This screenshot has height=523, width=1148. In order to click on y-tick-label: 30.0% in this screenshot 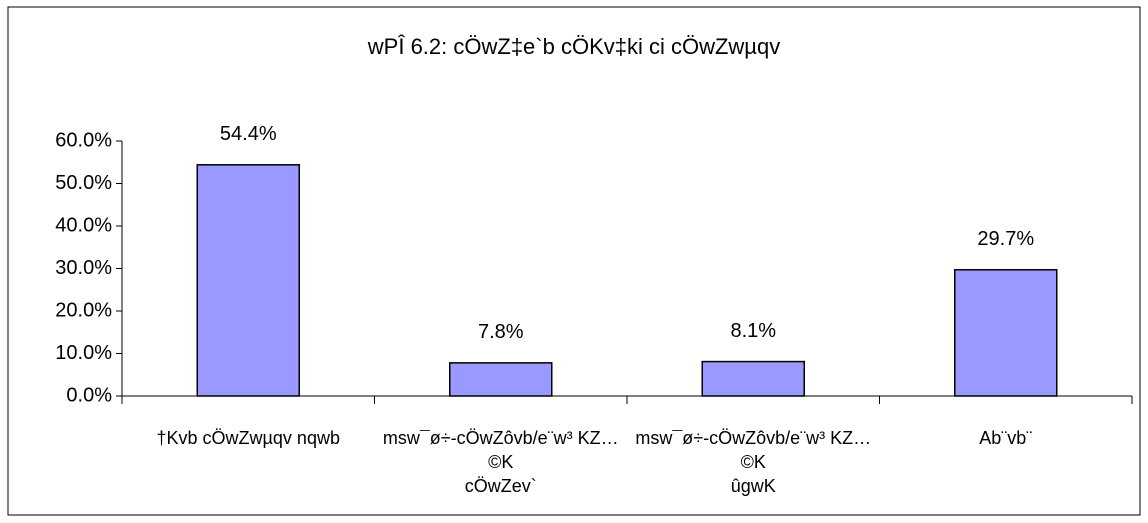, I will do `click(83, 268)`.